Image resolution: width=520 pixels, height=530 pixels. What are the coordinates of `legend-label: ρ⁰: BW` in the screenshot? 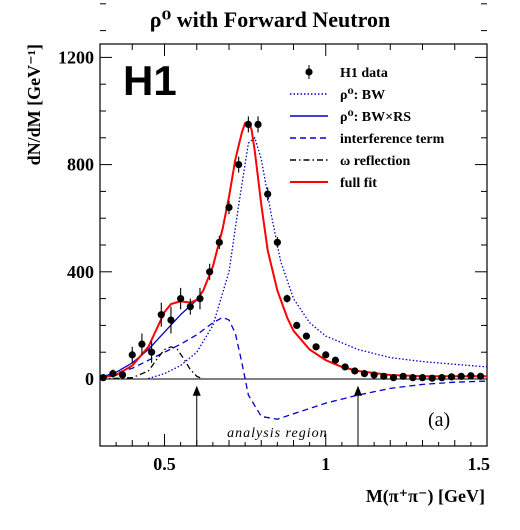 It's located at (362, 95).